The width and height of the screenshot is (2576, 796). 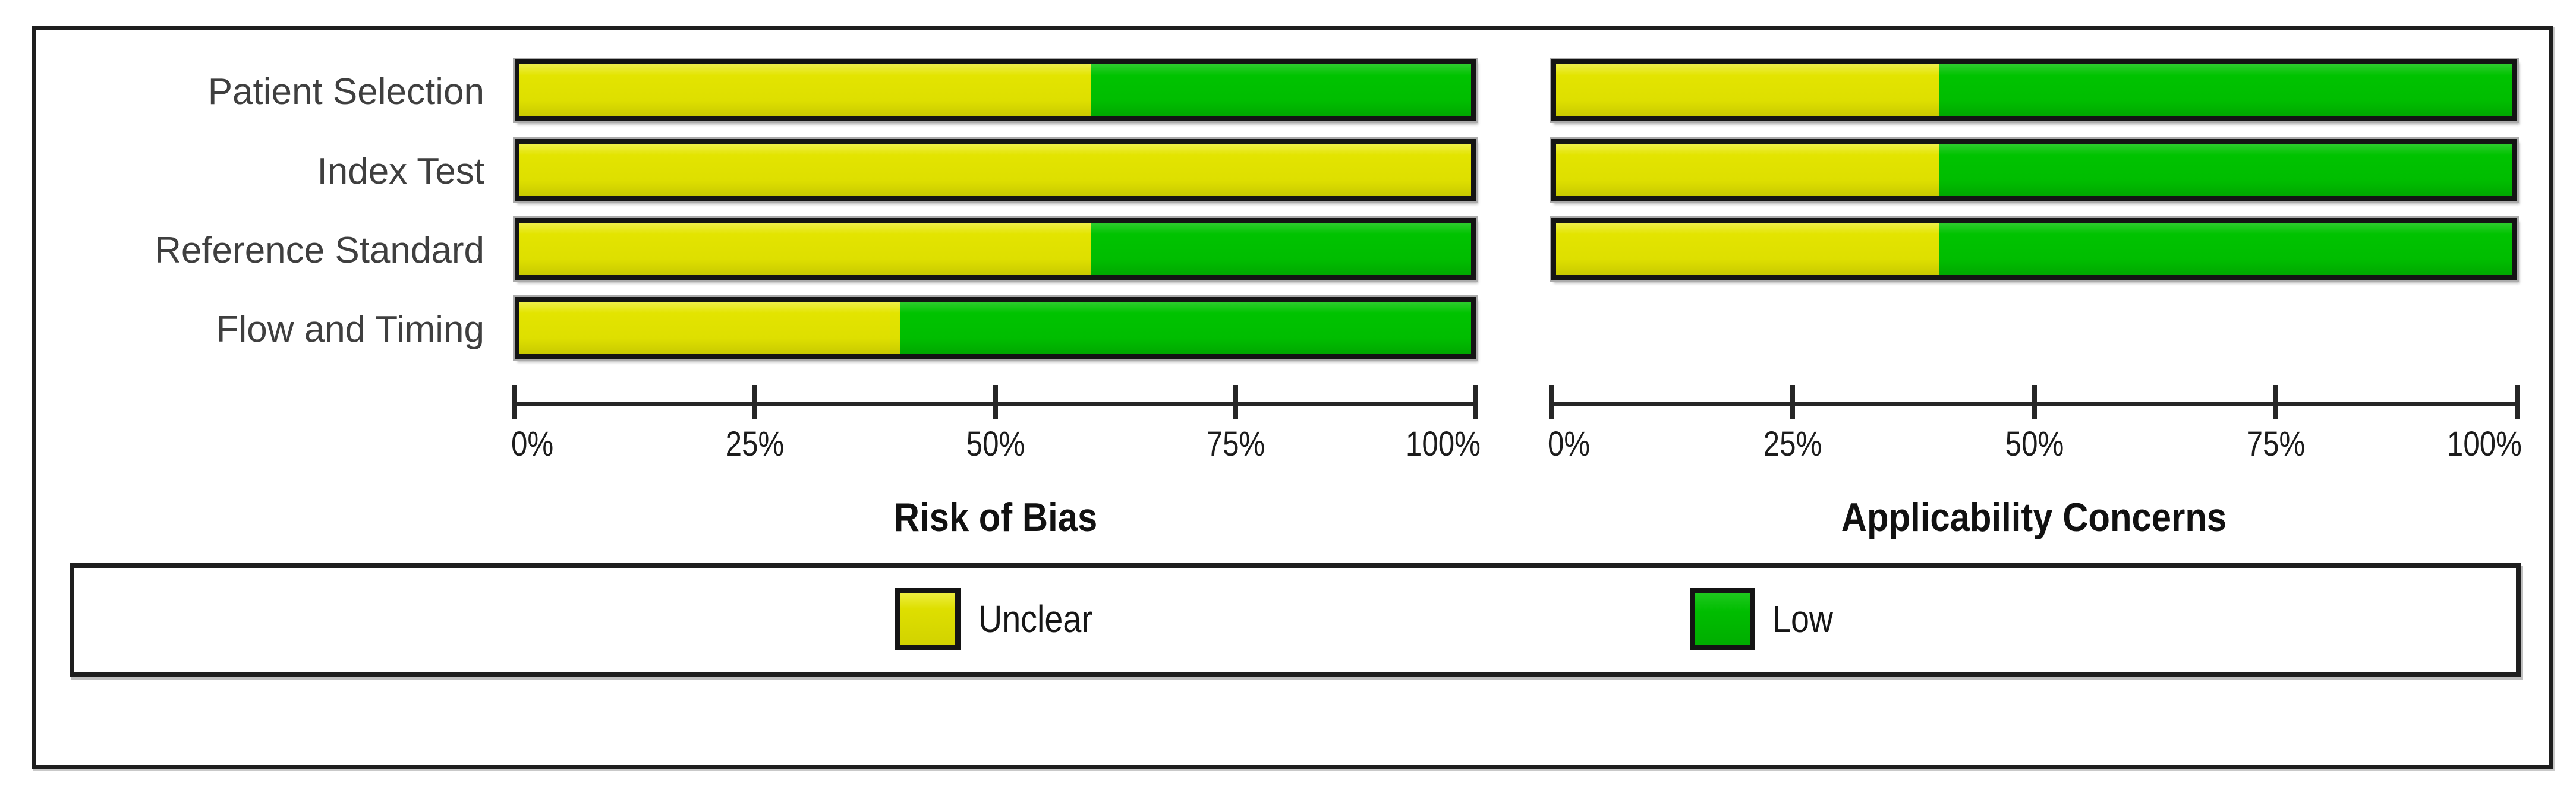 I want to click on legend-label-low: Low, so click(x=1807, y=619).